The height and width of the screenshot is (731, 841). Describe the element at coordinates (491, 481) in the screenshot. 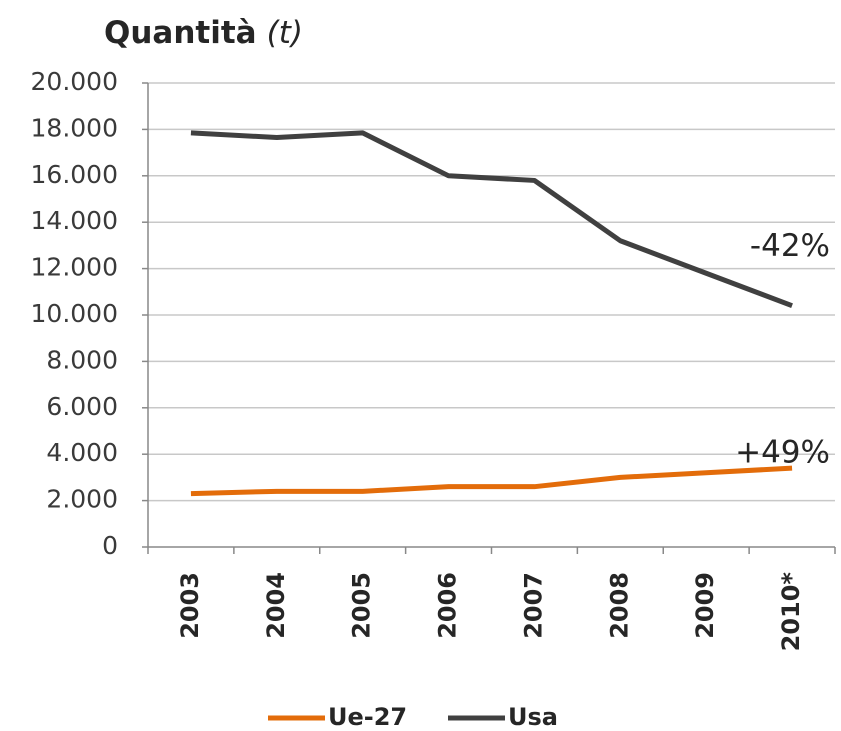

I see `series-line` at that location.